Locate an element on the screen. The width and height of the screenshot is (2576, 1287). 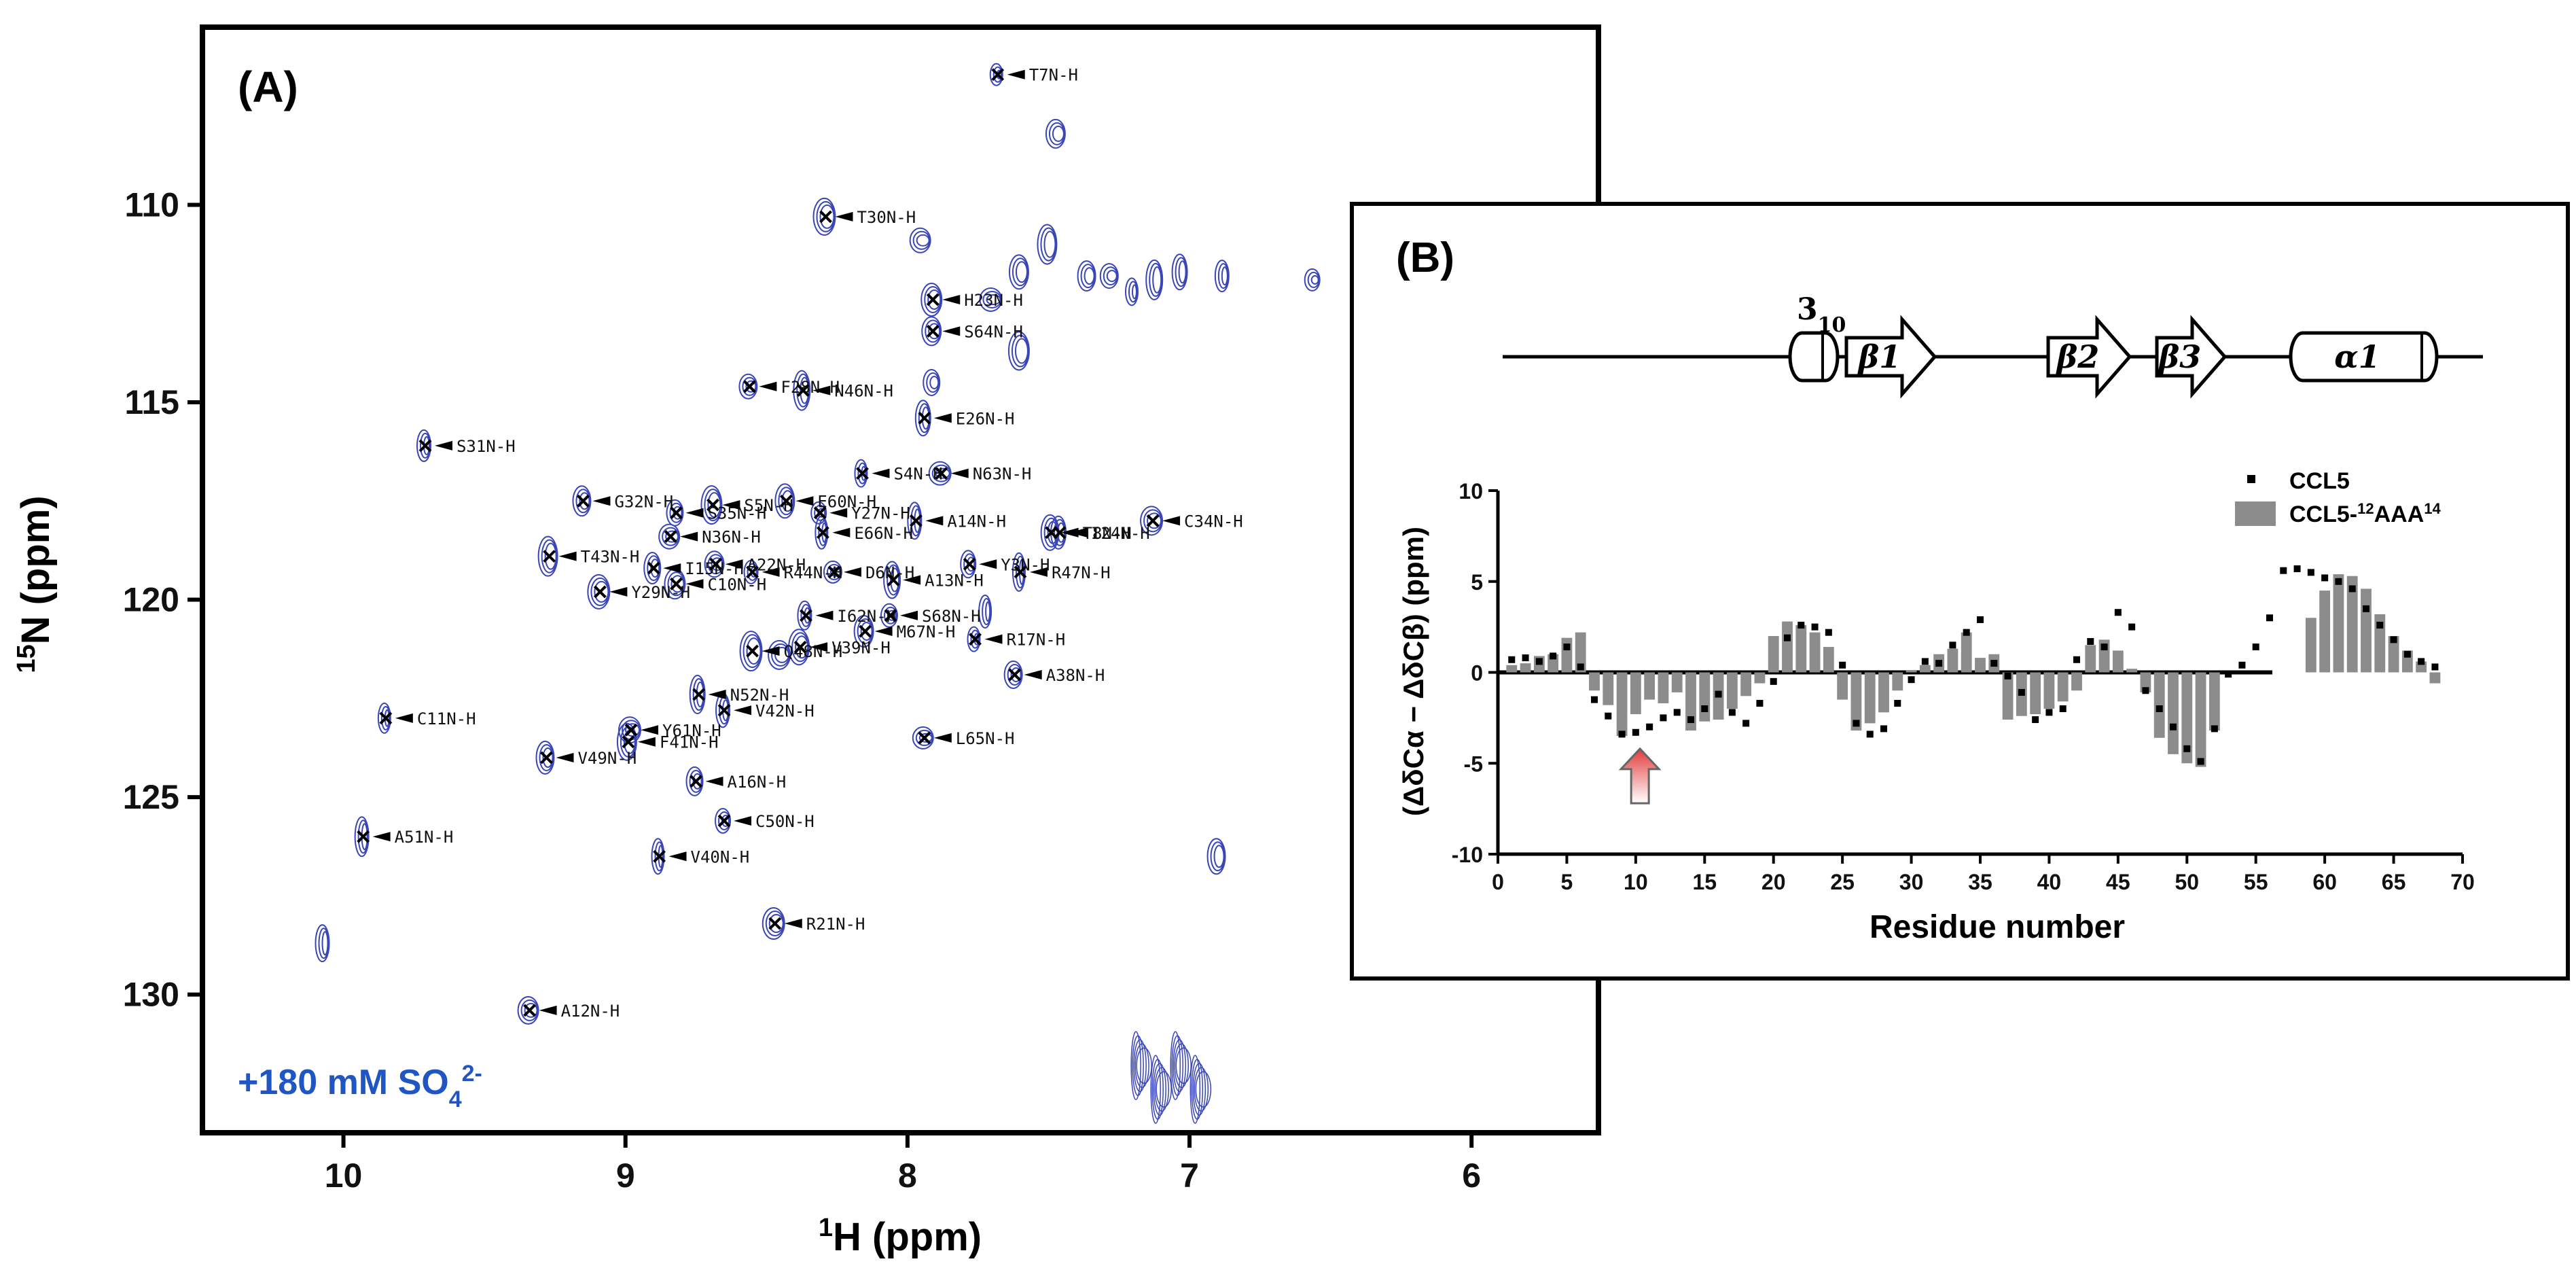
peak-label: C34N-H is located at coordinates (1213, 521).